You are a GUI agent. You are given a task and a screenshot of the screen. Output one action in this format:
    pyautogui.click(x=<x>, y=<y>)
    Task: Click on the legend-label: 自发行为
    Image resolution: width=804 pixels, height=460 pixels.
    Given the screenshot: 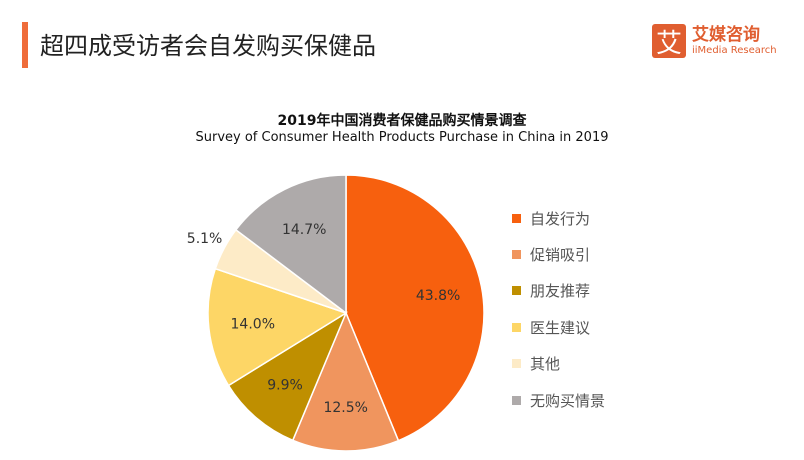 What is the action you would take?
    pyautogui.click(x=560, y=218)
    